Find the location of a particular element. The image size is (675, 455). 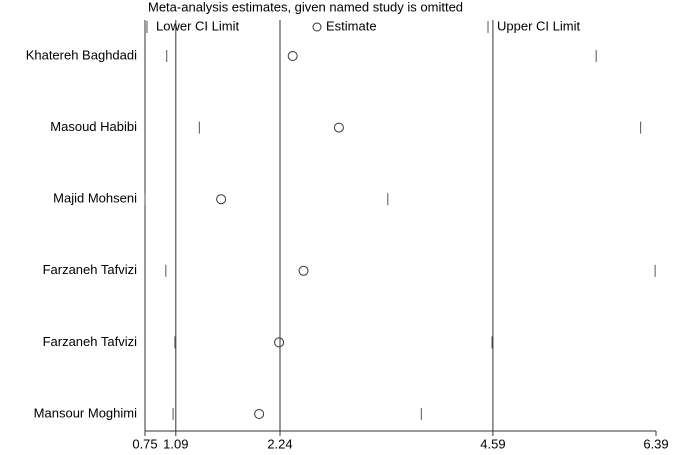

legend-label: Upper CI Limit is located at coordinates (538, 25).